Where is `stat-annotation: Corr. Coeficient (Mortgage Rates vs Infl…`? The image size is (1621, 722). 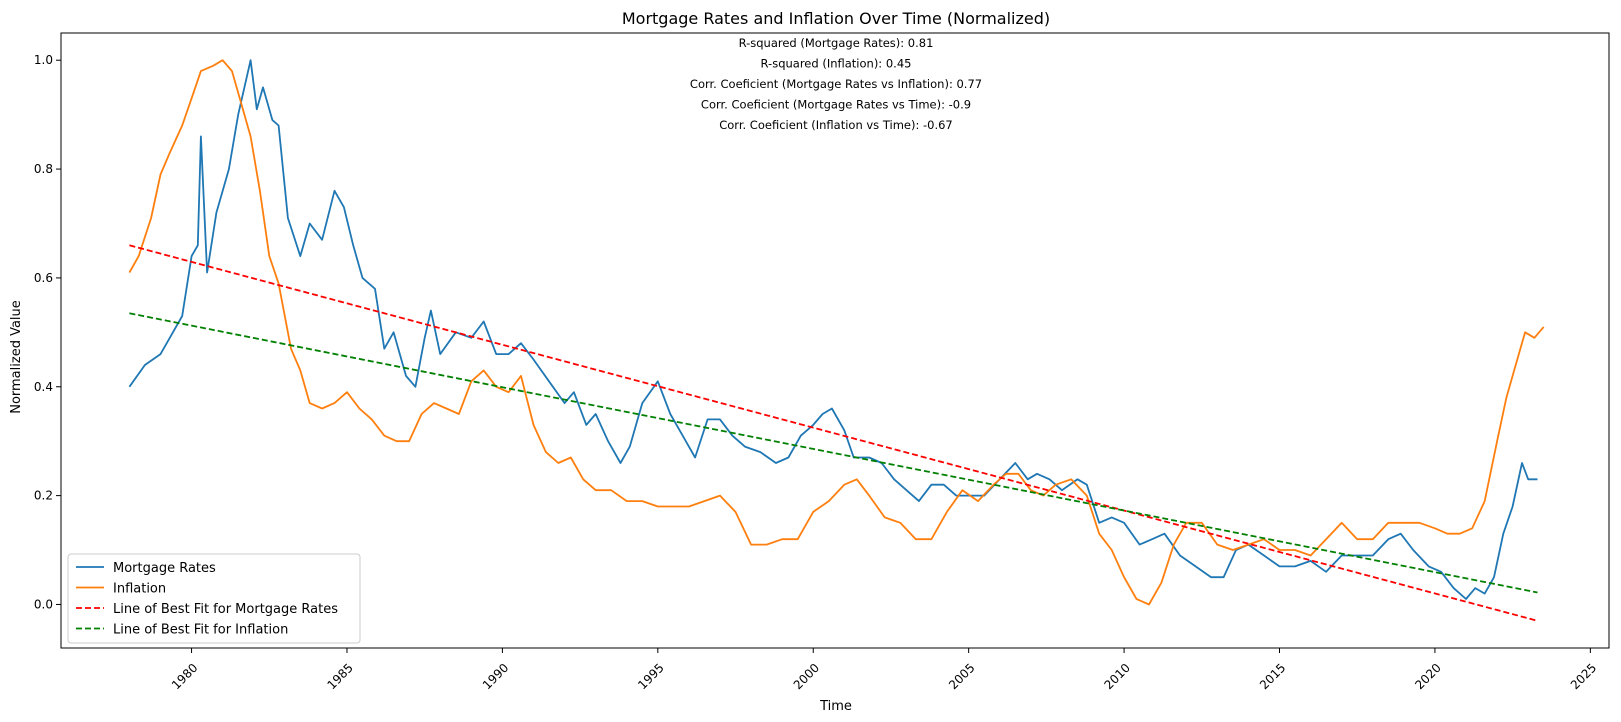
stat-annotation: Corr. Coeficient (Mortgage Rates vs Infl… is located at coordinates (836, 84).